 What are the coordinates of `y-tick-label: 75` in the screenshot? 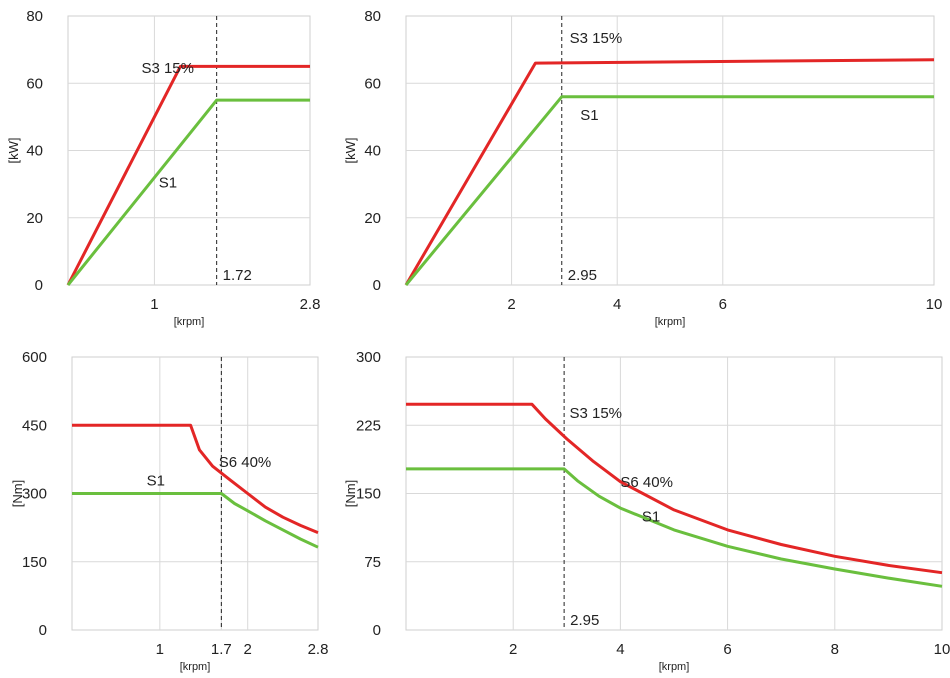 It's located at (372, 562).